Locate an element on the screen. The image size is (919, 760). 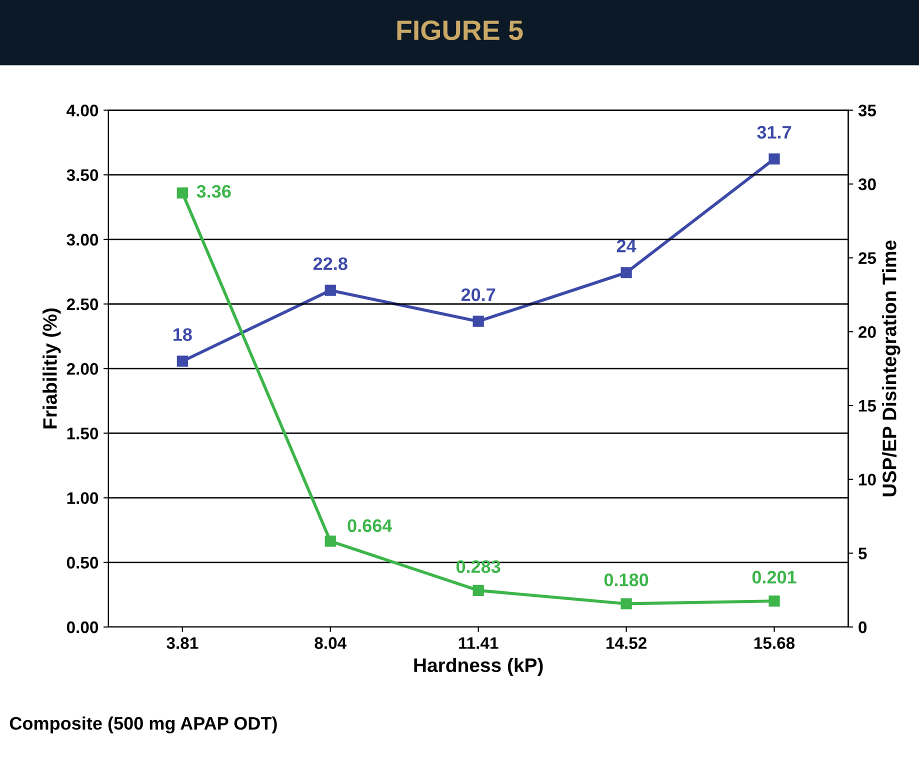
data-label: 31.7 is located at coordinates (774, 132).